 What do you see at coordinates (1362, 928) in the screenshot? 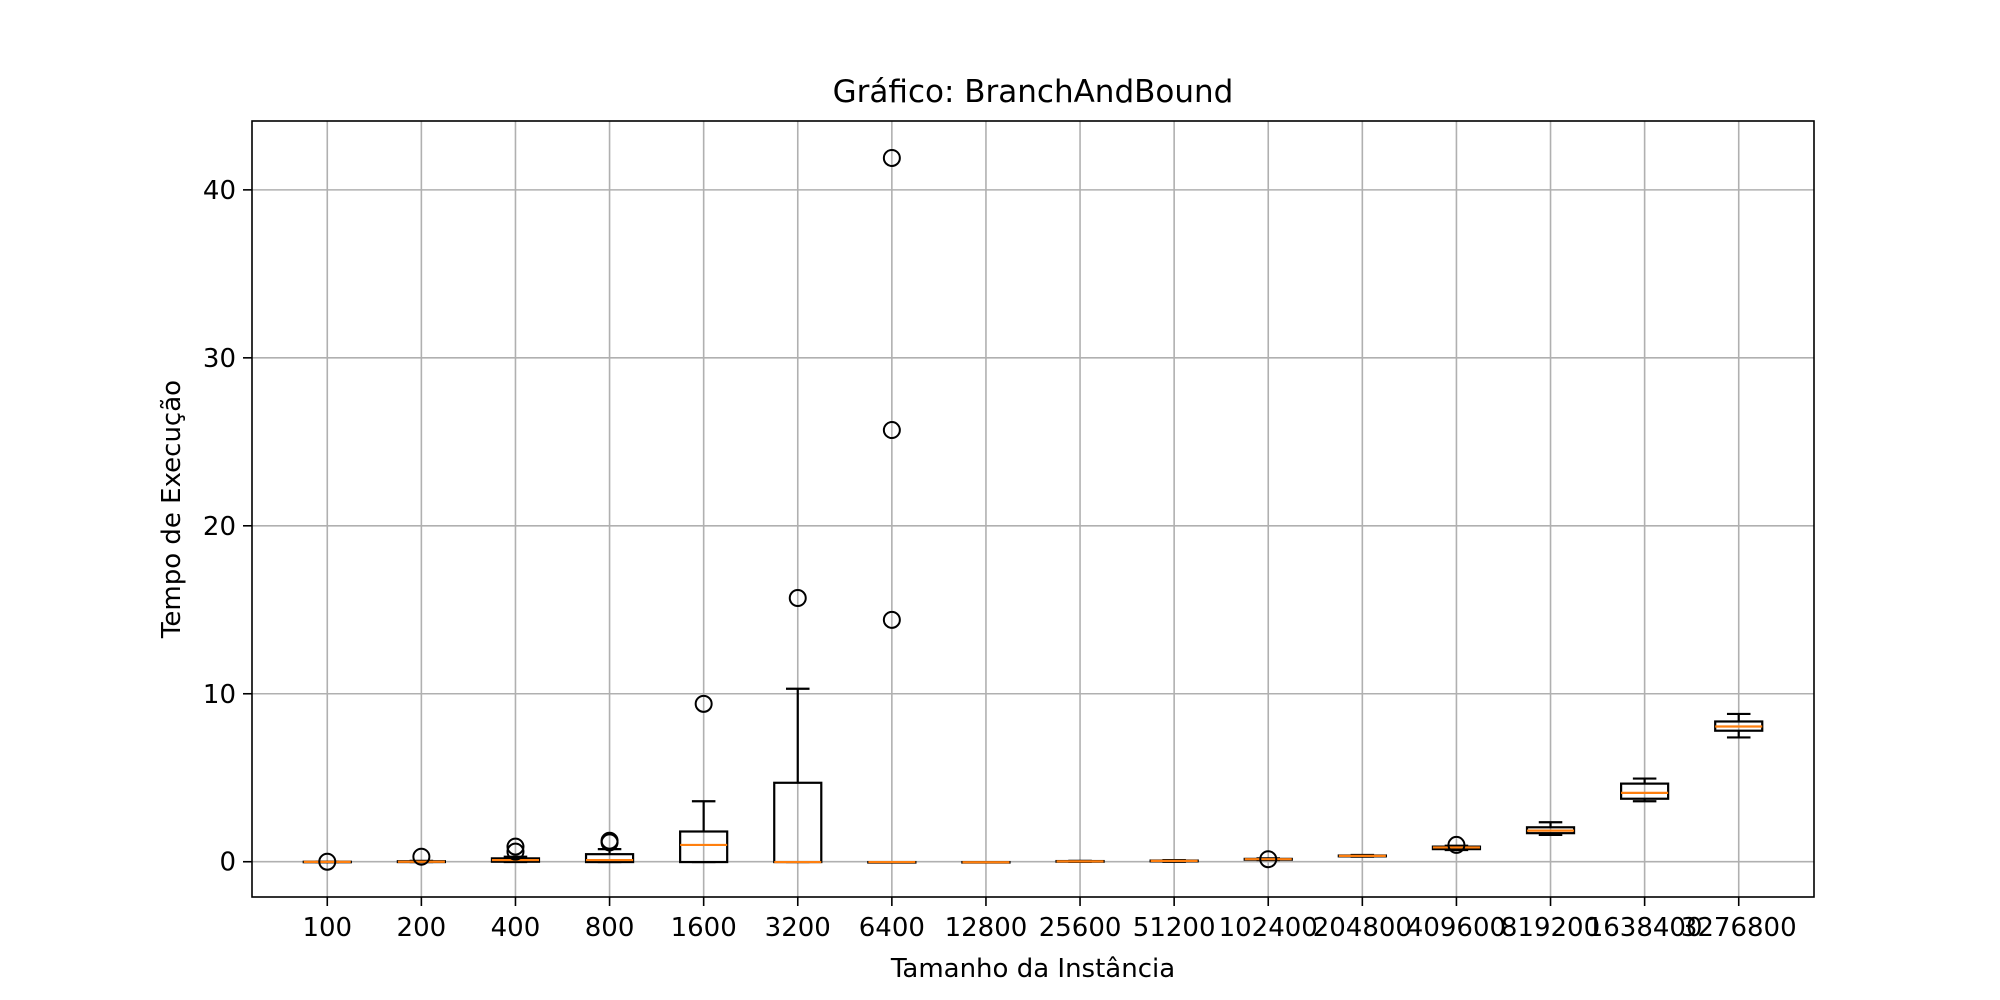
I see `x-tick-label: 204800` at bounding box center [1362, 928].